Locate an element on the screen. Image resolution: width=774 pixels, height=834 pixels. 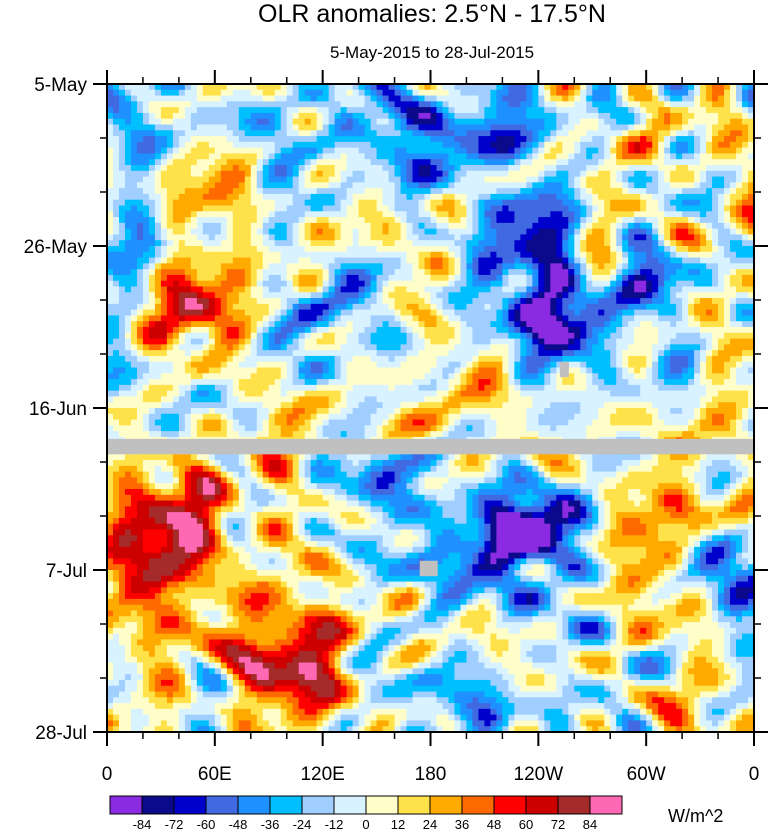
chart-title: OLR anomalies: 2.5°N - 17.5°N is located at coordinates (432, 14).